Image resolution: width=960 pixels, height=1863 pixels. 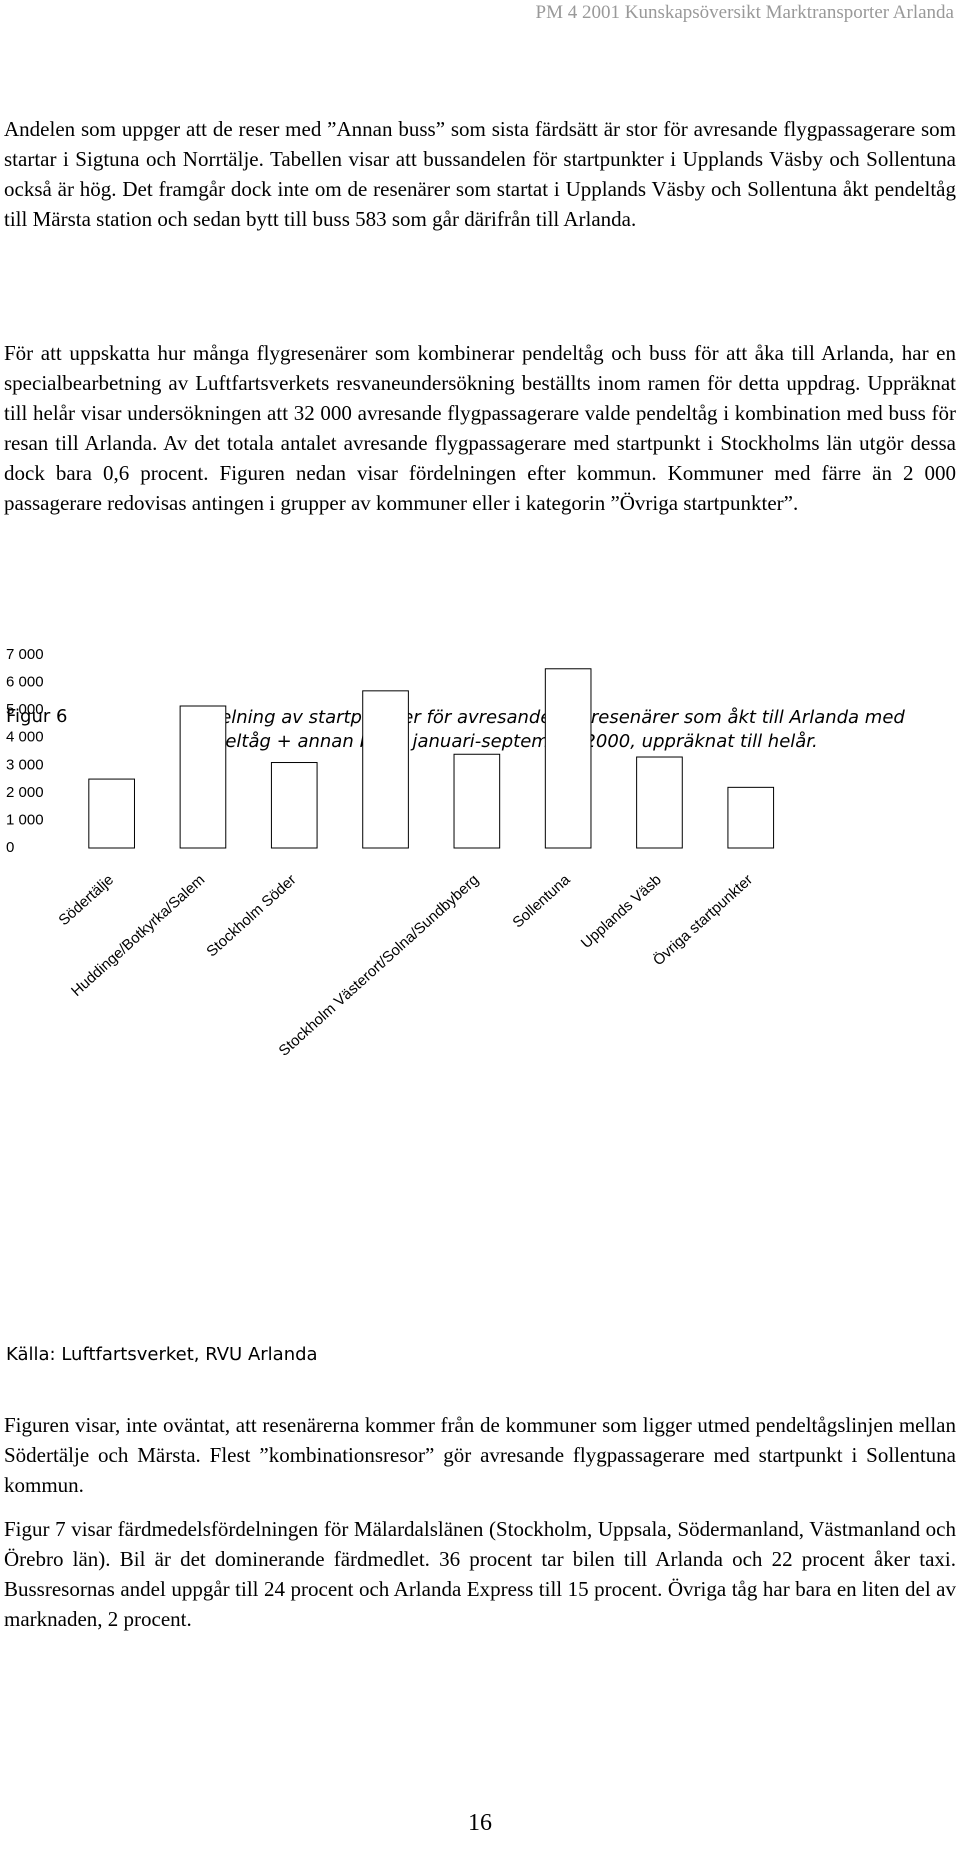 I want to click on figure-label: Figur 6, so click(x=37, y=716).